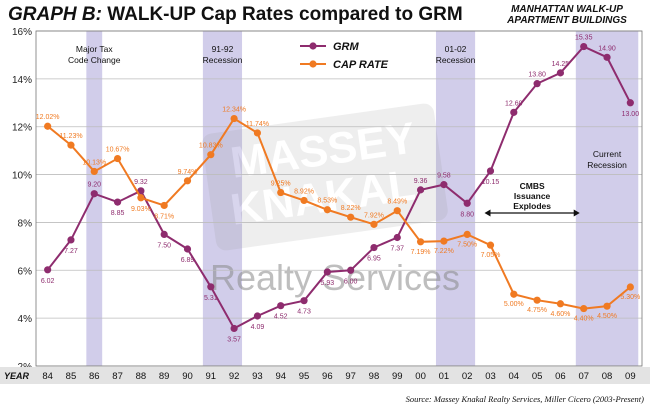  I want to click on data-label: 13.00, so click(631, 114).